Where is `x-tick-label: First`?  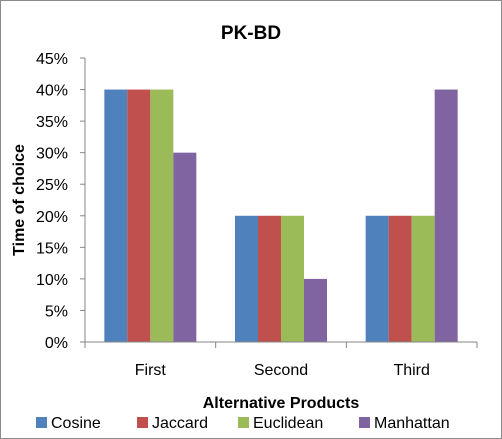
x-tick-label: First is located at coordinates (151, 370).